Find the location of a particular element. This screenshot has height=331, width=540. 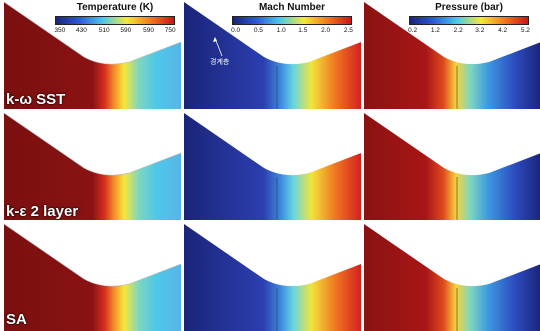

panel-mach-row2 is located at coordinates (272, 166).